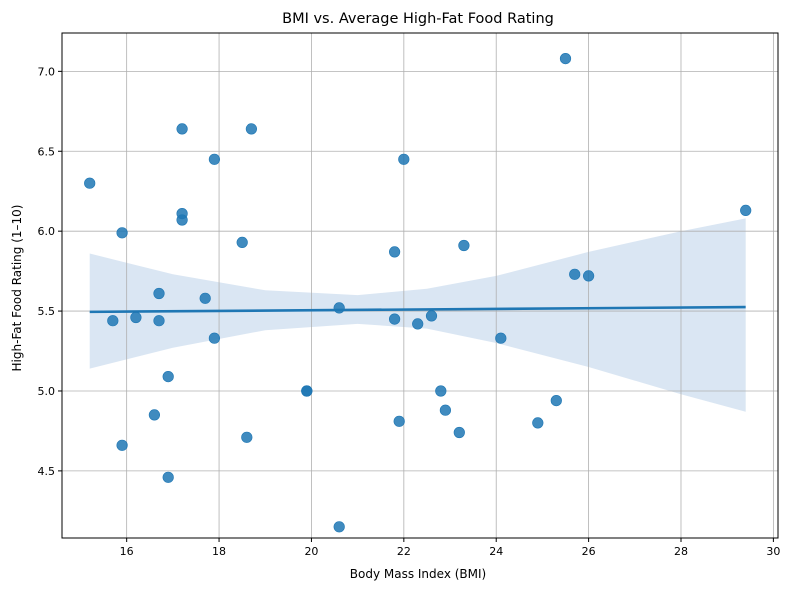 The width and height of the screenshot is (789, 590). What do you see at coordinates (589, 551) in the screenshot?
I see `x-tick-label: 26` at bounding box center [589, 551].